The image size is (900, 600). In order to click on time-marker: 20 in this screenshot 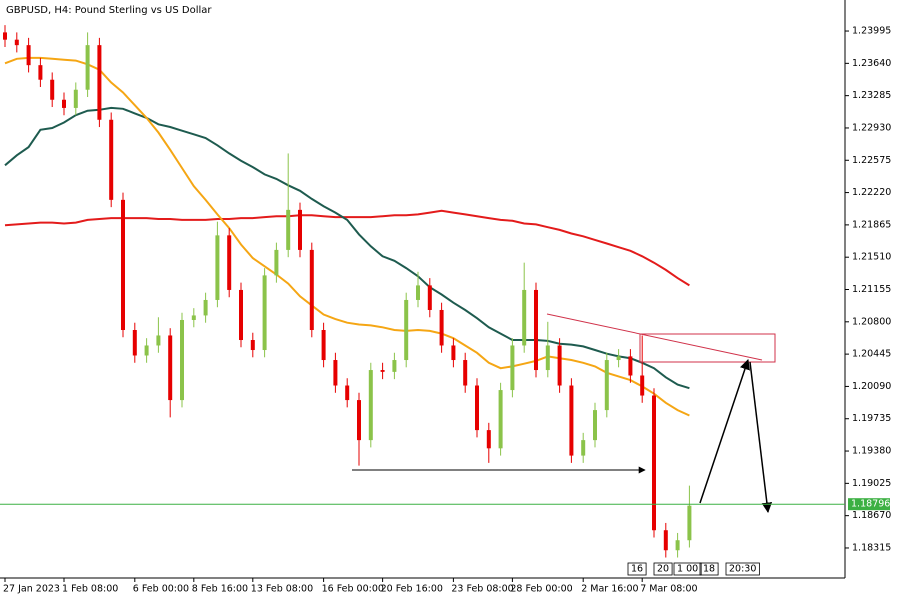, I will do `click(663, 569)`.